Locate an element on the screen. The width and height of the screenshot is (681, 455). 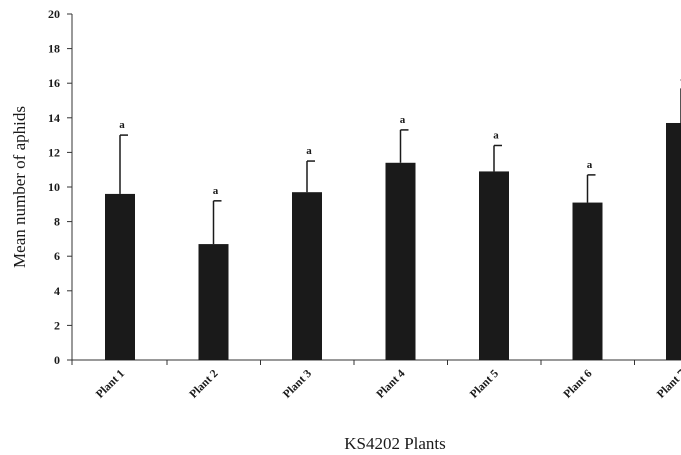
x-tick-label: Plant 5 is located at coordinates (484, 383).